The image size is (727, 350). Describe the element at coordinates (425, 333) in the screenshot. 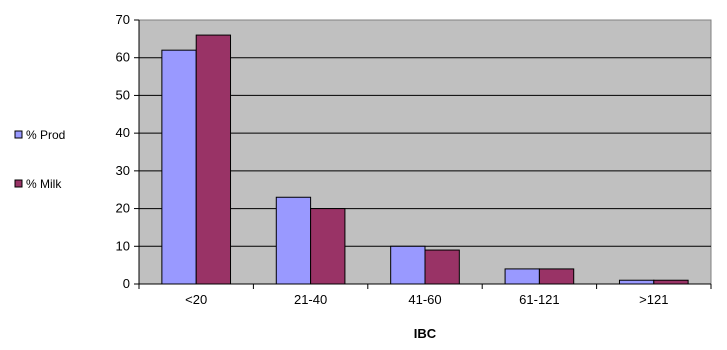

I see `x-axis-title: IBC` at that location.